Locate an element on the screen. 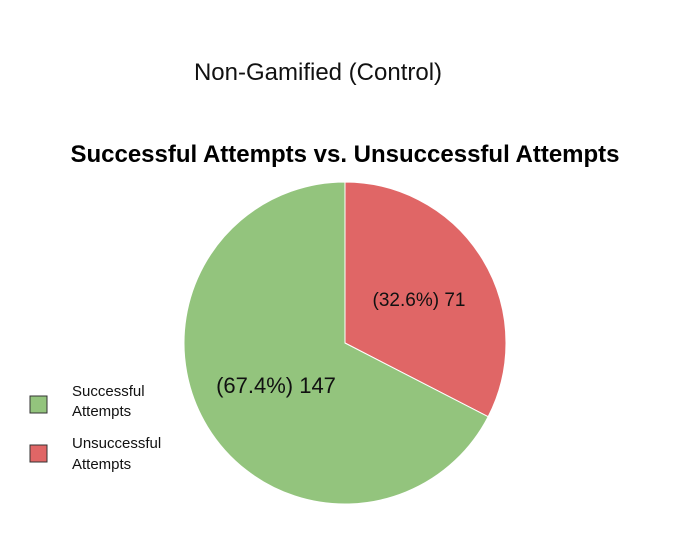 The height and width of the screenshot is (552, 674). legend-entry-unsuccessful: Unsuccessful Attempts is located at coordinates (95, 454).